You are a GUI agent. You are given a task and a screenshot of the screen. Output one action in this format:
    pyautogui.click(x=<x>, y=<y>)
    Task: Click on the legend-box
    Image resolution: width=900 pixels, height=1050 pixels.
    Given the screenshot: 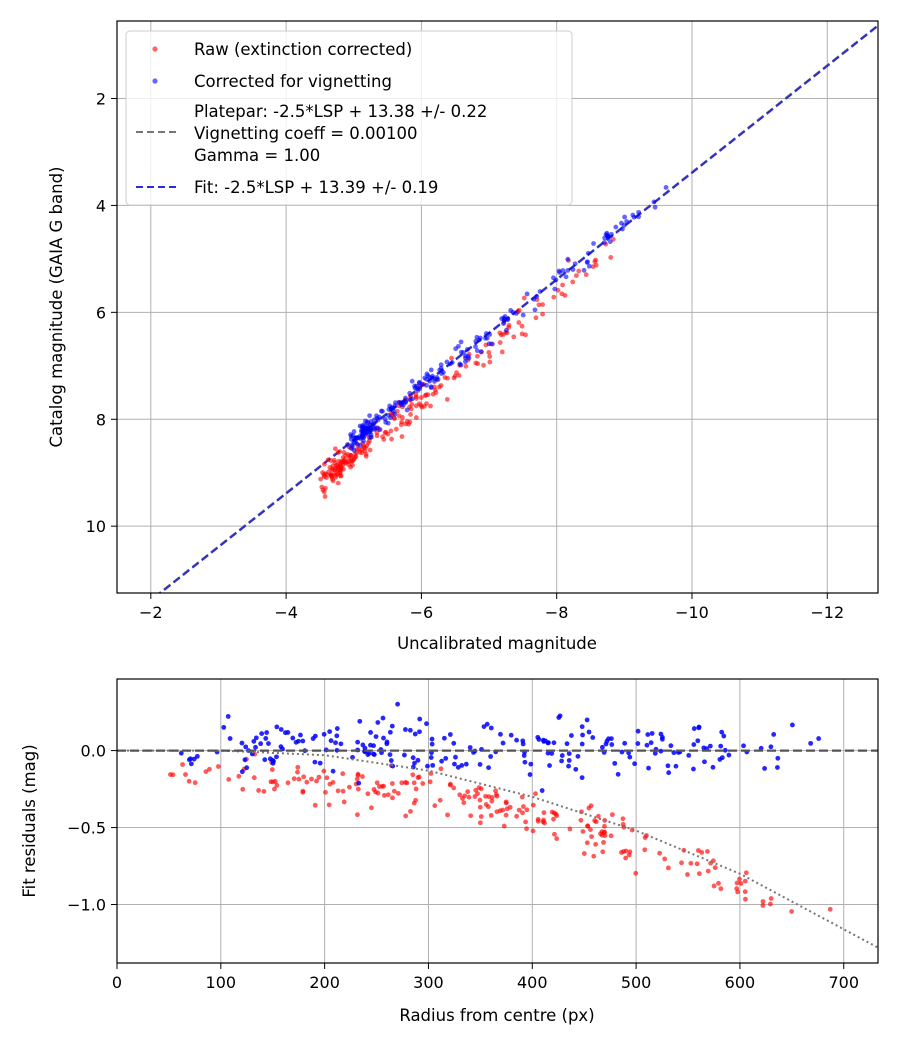 What is the action you would take?
    pyautogui.click(x=349, y=118)
    